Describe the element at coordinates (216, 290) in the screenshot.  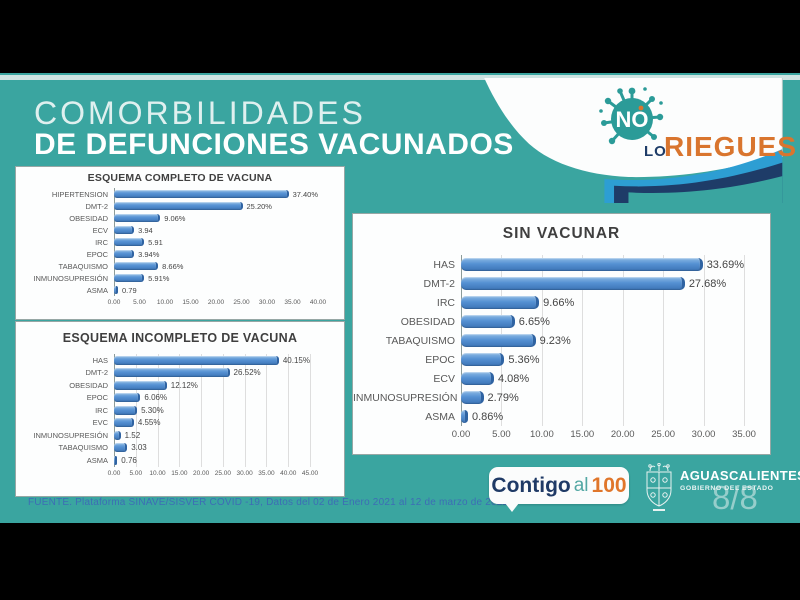
I see `bar-zone: 0.79` at that location.